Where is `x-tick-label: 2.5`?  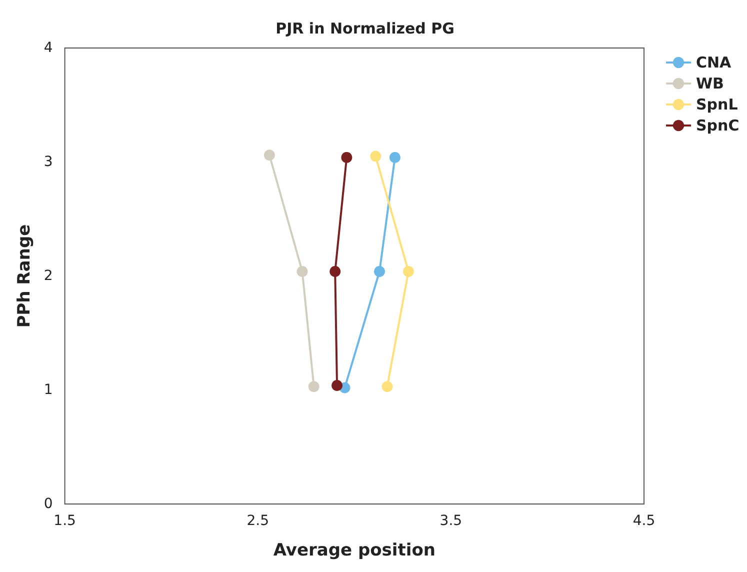
x-tick-label: 2.5 is located at coordinates (258, 521).